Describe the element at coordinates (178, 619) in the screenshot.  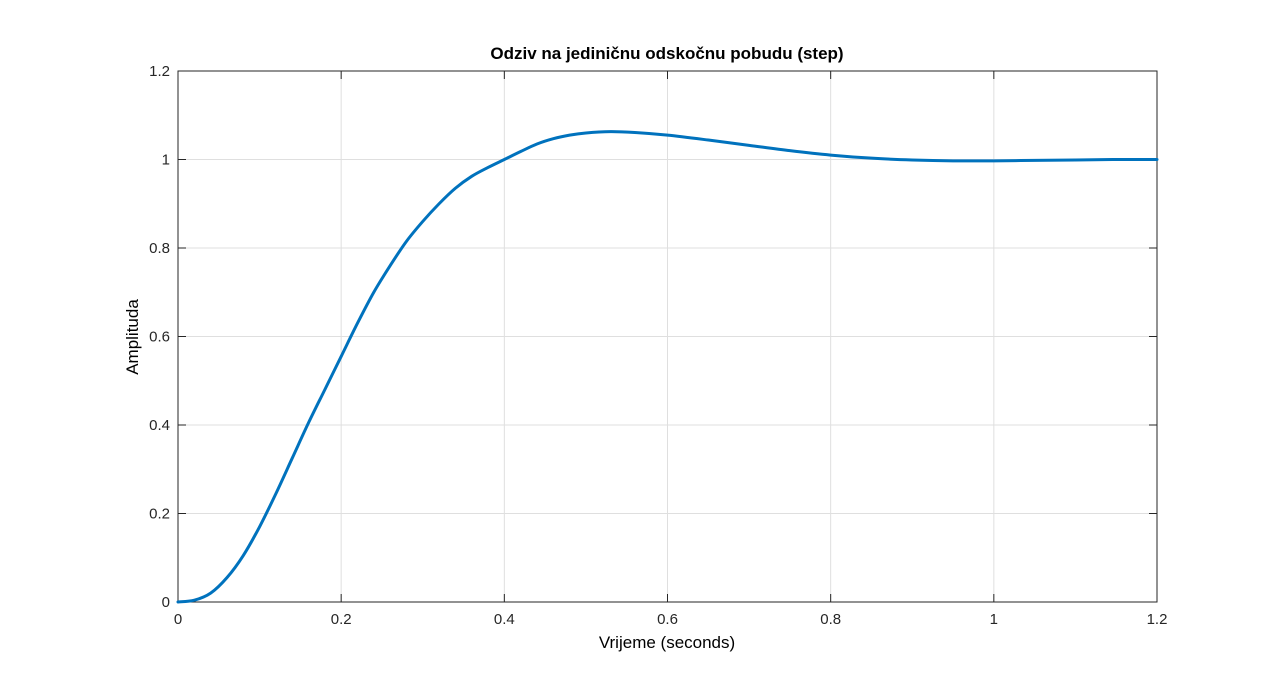
I see `x-tick-label: 0` at that location.